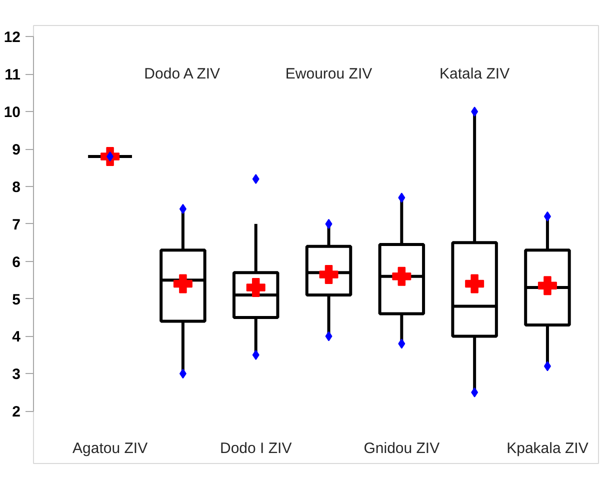  Describe the element at coordinates (16, 299) in the screenshot. I see `y-tick-label: 5` at that location.